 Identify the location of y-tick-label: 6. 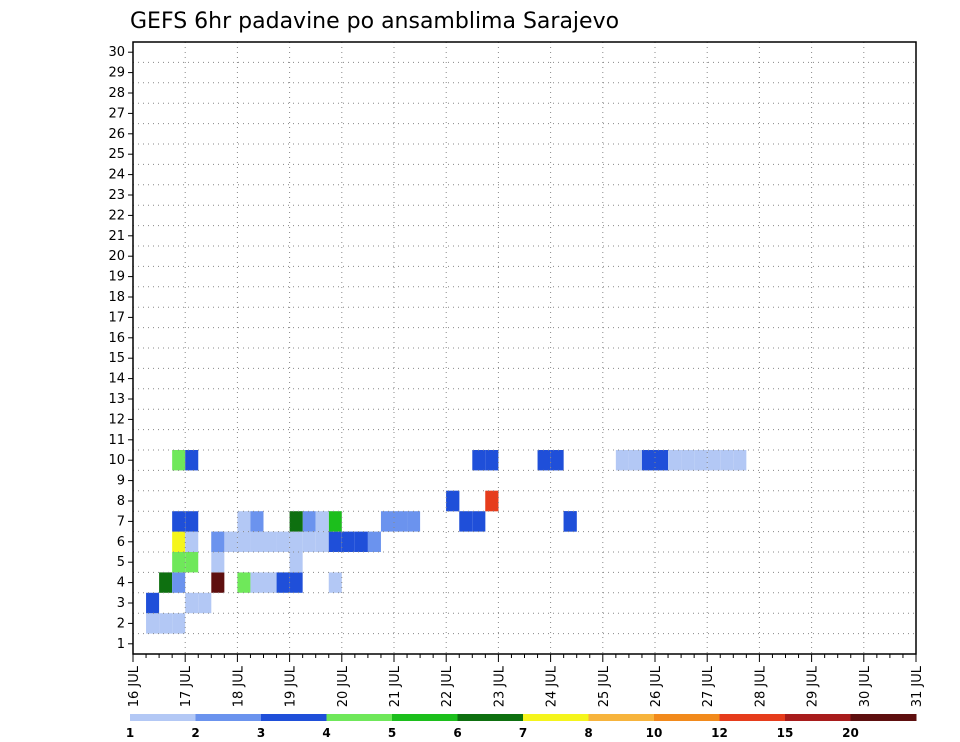
(121, 542).